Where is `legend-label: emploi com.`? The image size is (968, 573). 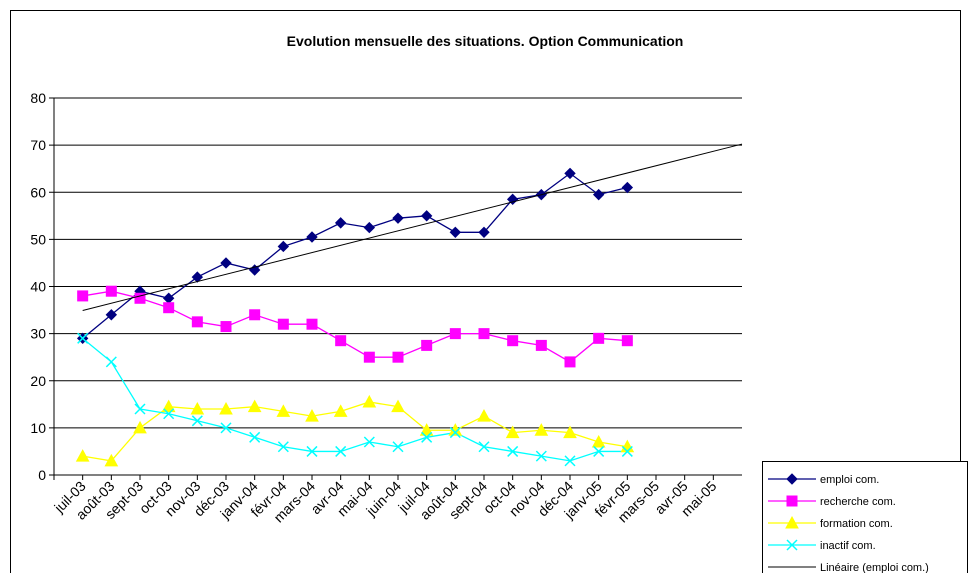
legend-label: emploi com. is located at coordinates (849, 480).